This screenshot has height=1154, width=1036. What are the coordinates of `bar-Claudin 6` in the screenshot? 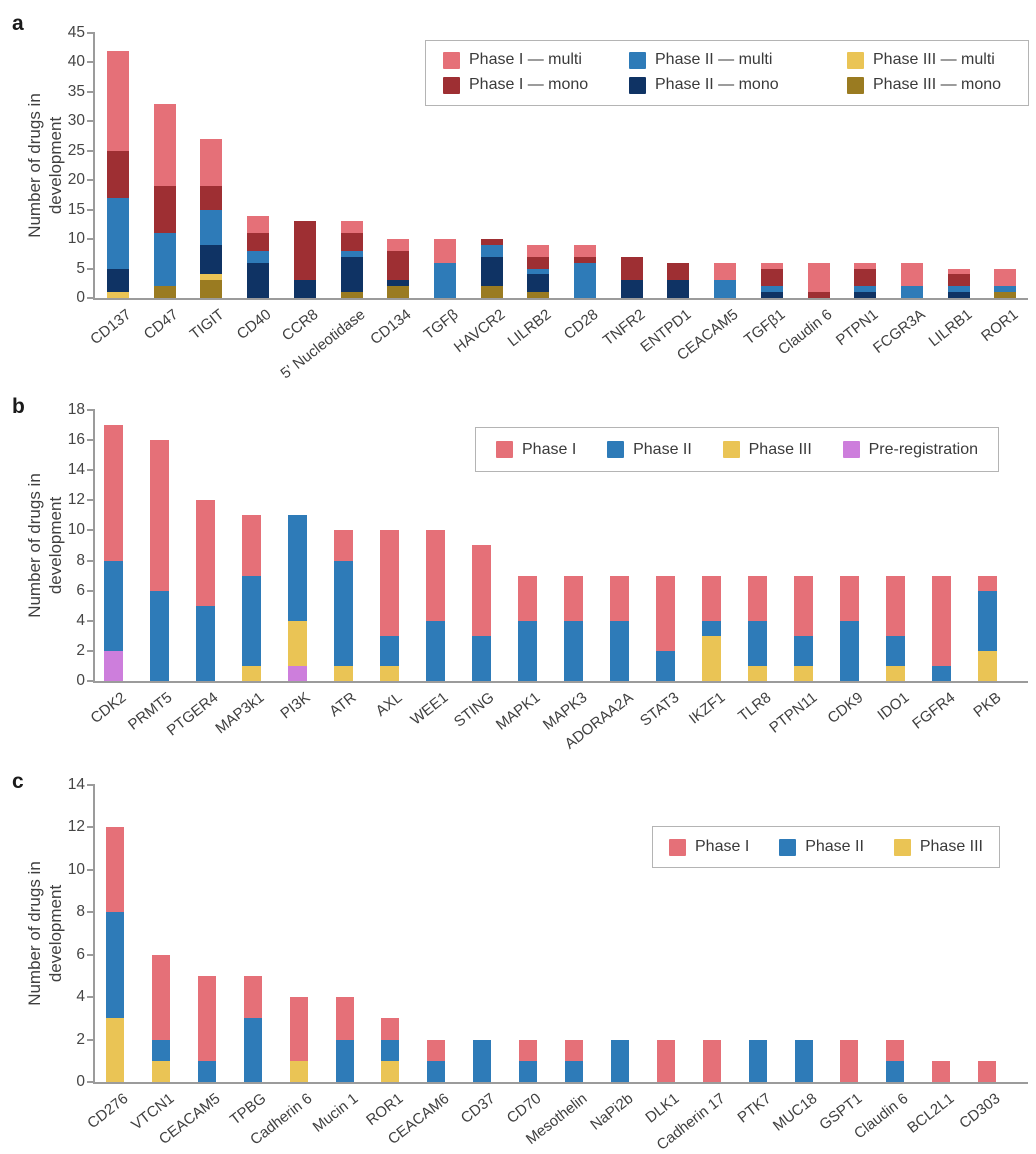 It's located at (819, 280).